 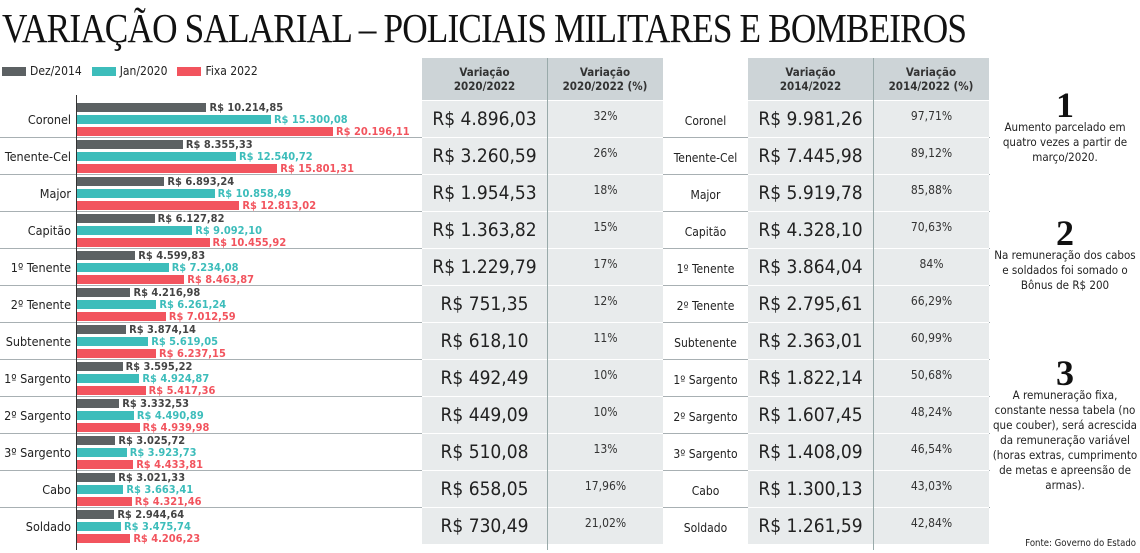 I want to click on table-cell-percent: 11%, so click(x=605, y=340).